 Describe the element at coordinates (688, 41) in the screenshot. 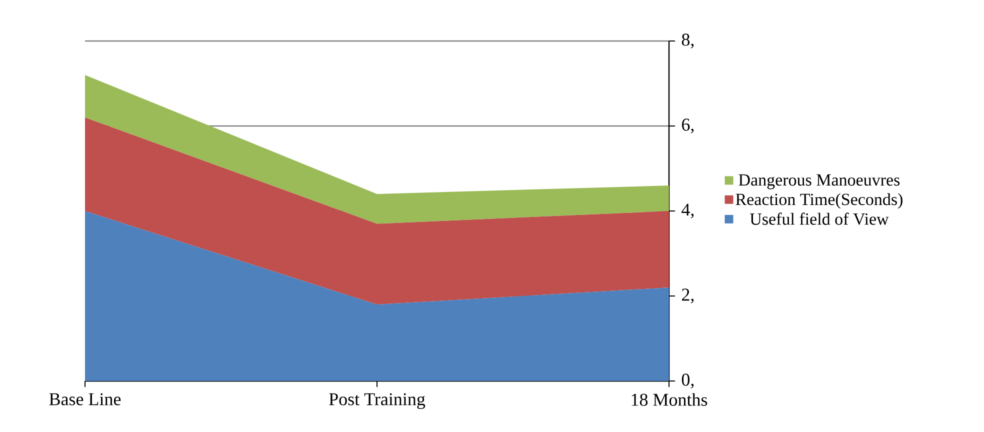

I see `y-tick-label: 8,` at that location.